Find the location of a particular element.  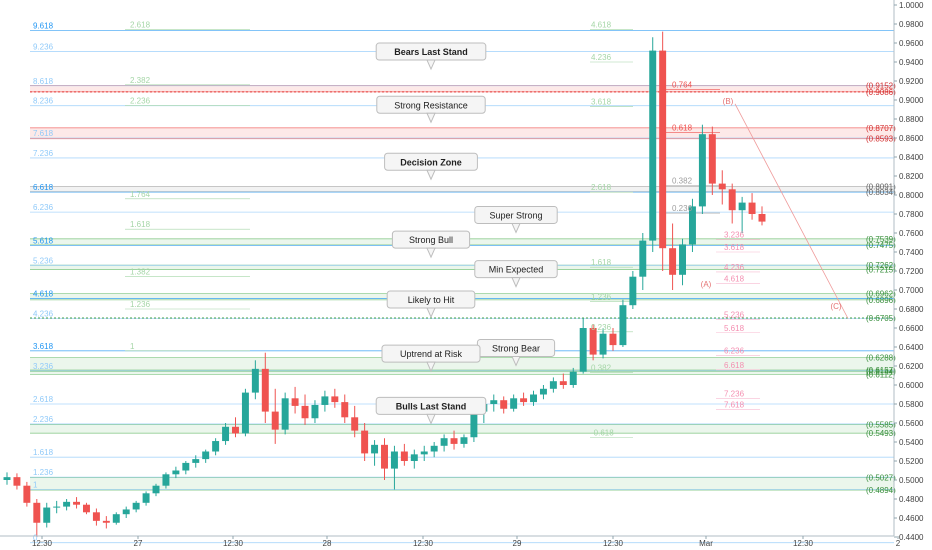

callout-pointer is located at coordinates (431, 65).